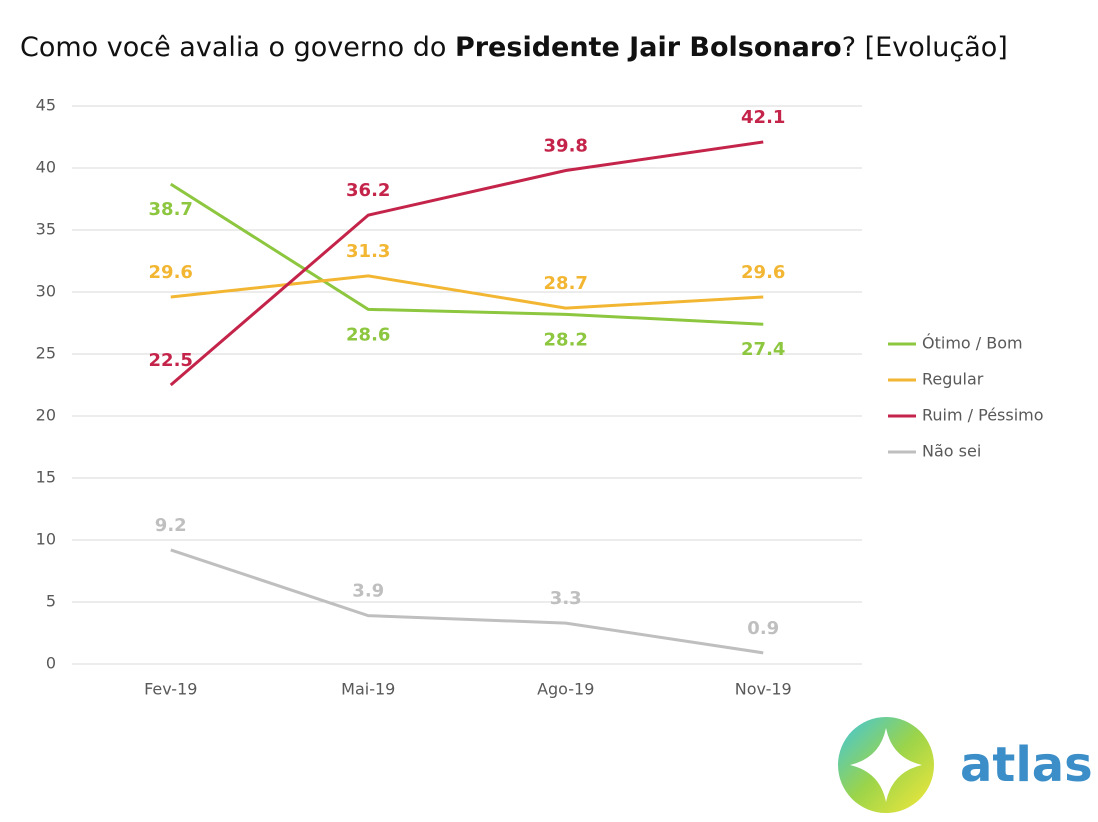 This screenshot has height=822, width=1098. I want to click on data-label: 28.6, so click(368, 334).